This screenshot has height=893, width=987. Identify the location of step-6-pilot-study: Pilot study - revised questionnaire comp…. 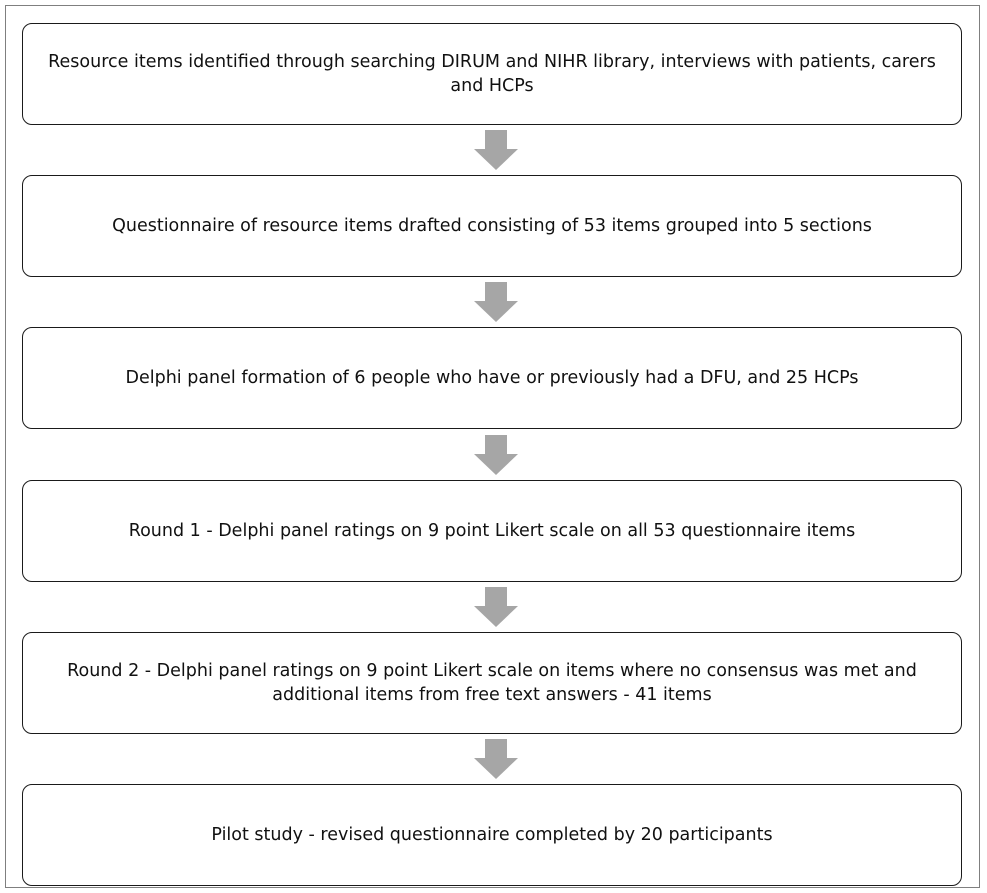
(492, 835).